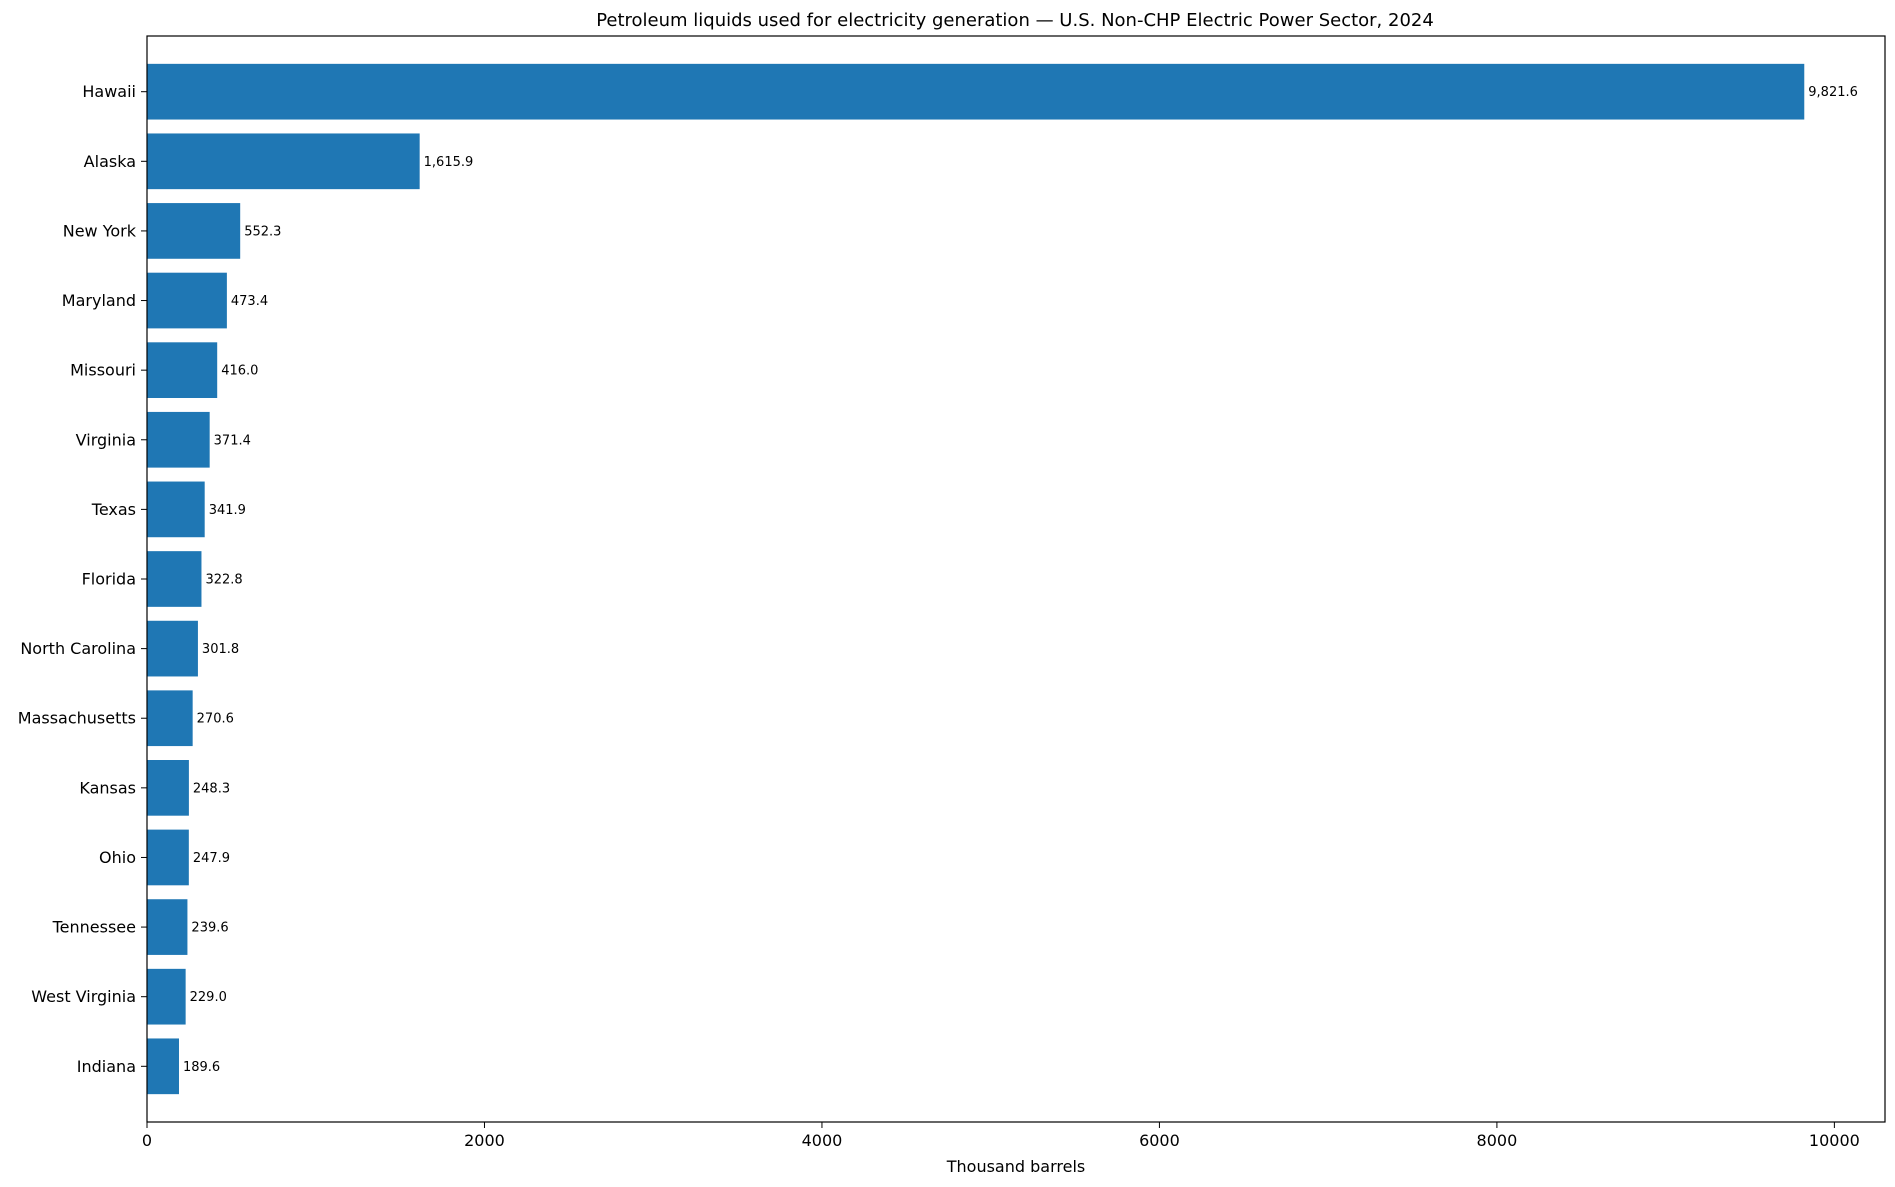  Describe the element at coordinates (178, 439) in the screenshot. I see `bar-virginia` at that location.